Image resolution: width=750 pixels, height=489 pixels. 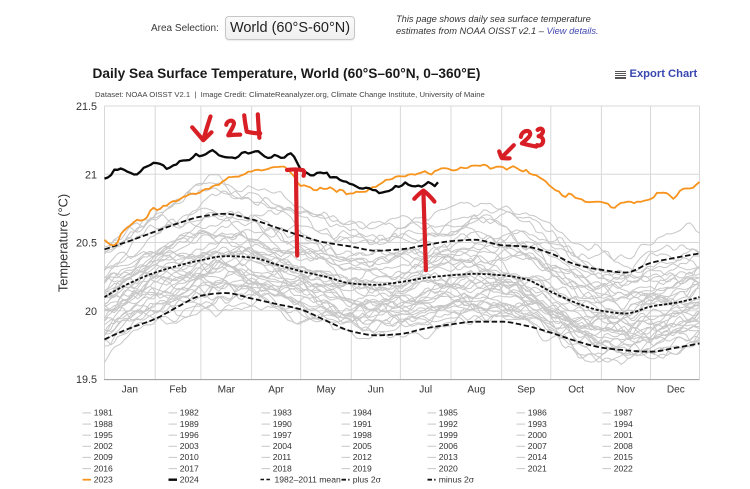 I want to click on svg-text: 2012, so click(x=362, y=457).